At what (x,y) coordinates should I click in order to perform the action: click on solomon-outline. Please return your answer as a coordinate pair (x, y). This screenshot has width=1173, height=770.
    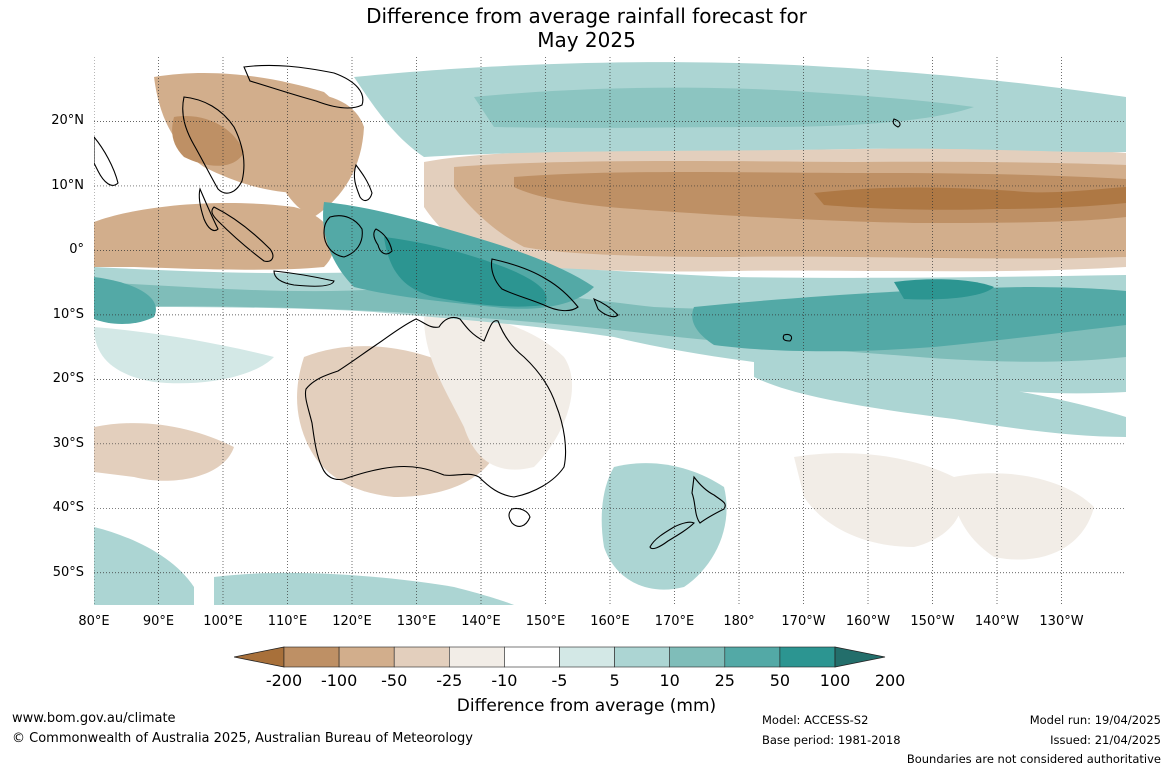
    Looking at the image, I should click on (606, 308).